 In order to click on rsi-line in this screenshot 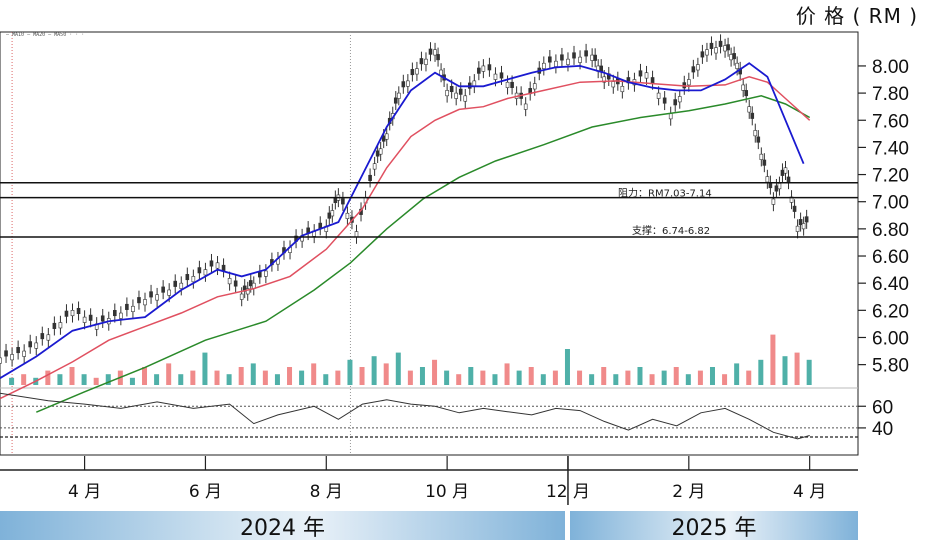, I will do `click(405, 416)`.